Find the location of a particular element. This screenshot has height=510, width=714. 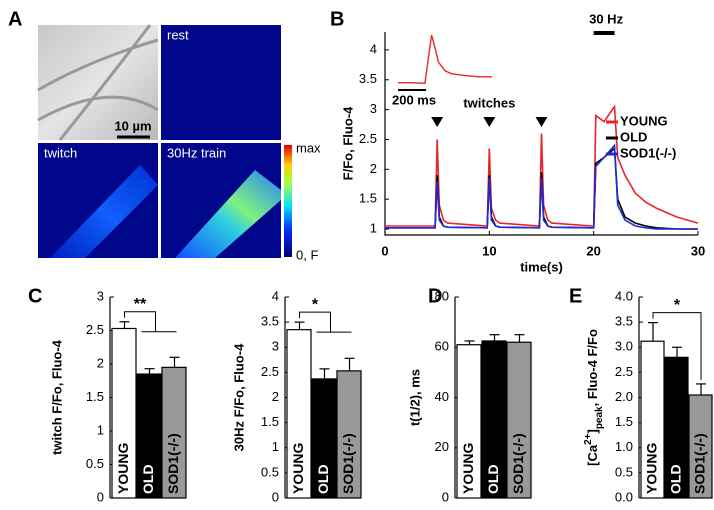

significance: ** is located at coordinates (140, 304).